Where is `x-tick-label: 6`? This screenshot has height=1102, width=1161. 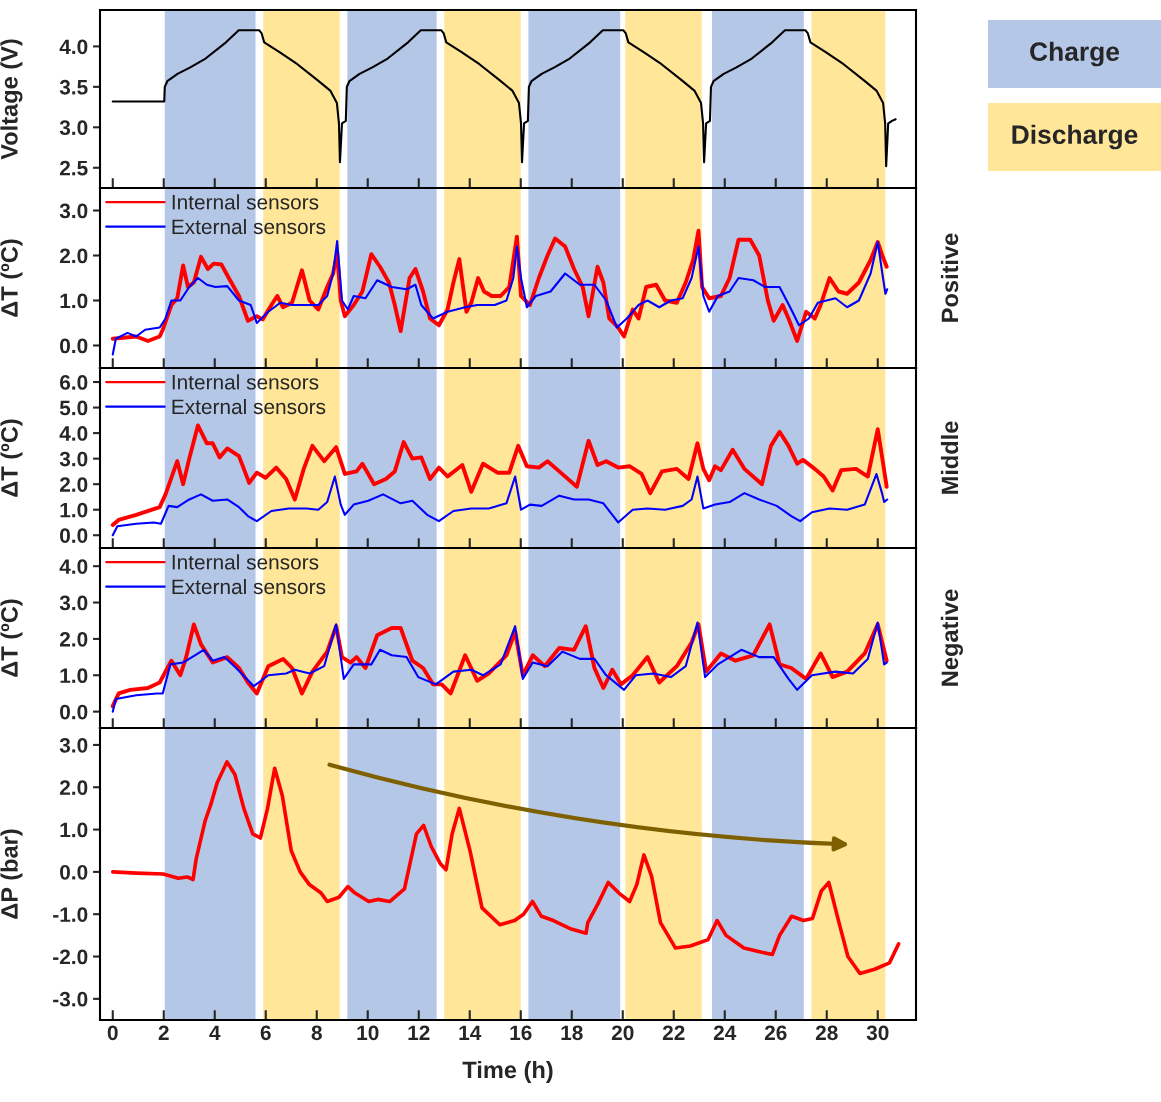
x-tick-label: 6 is located at coordinates (265, 1033).